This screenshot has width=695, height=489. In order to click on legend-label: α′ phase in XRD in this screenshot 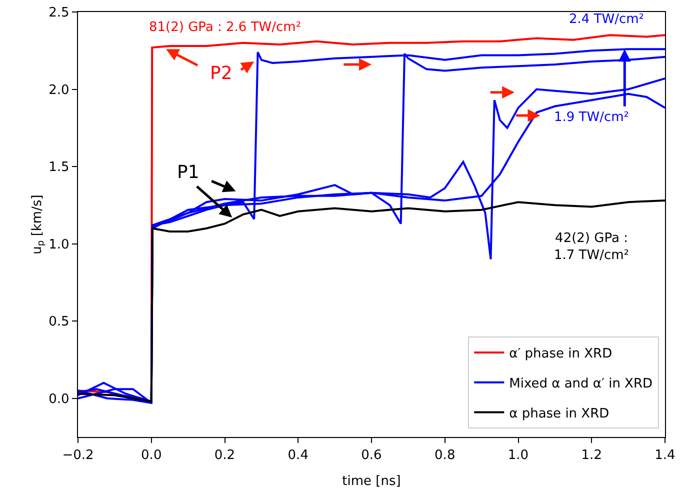, I will do `click(560, 354)`.